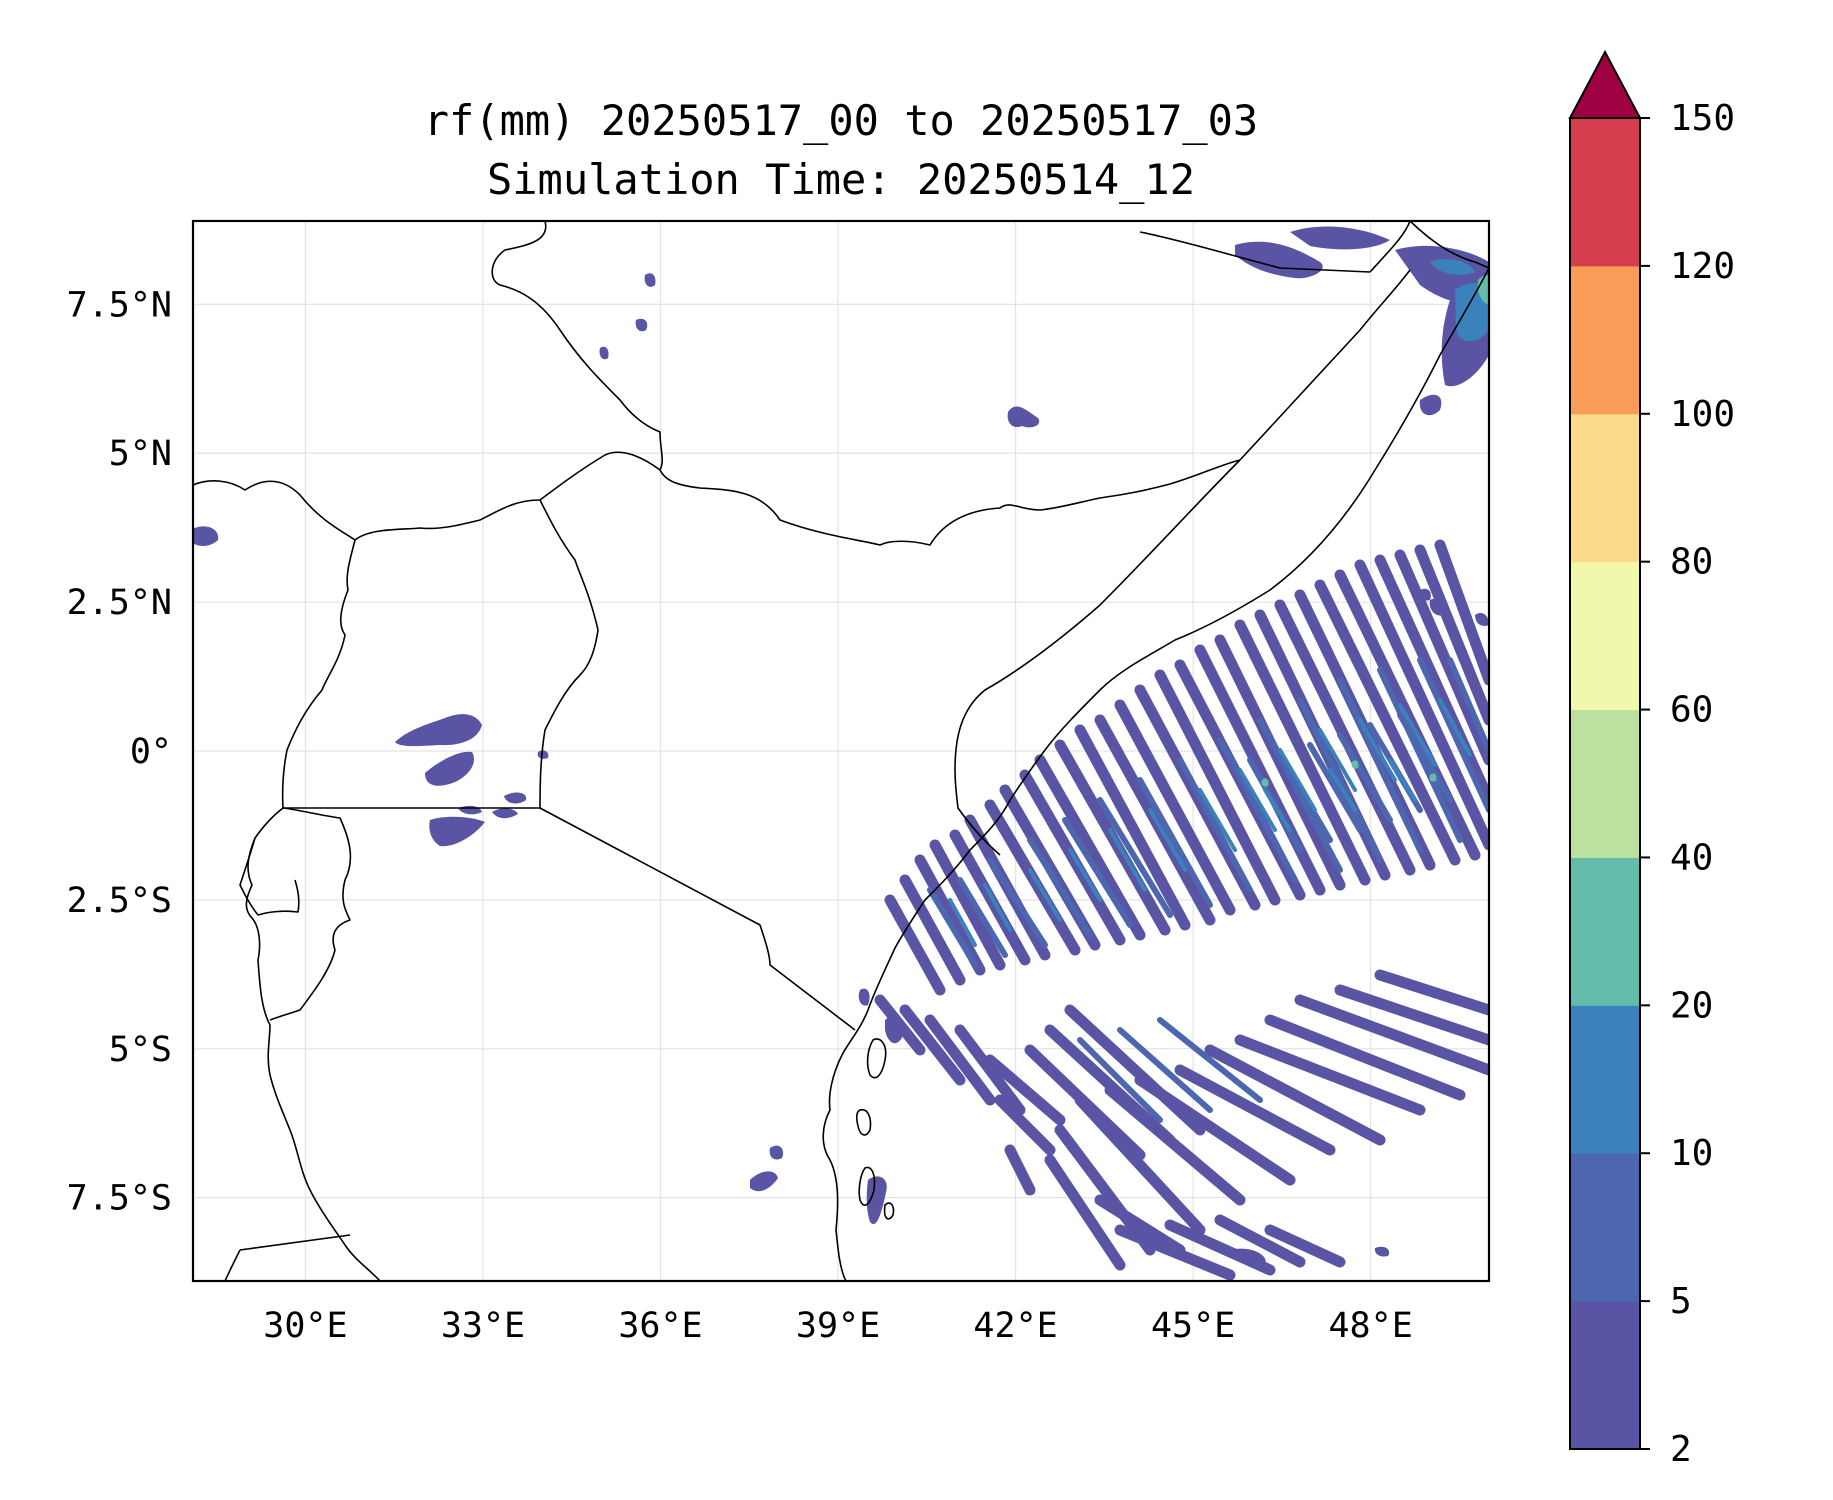  Describe the element at coordinates (1681, 1449) in the screenshot. I see `colorbar-tick-label: 2` at that location.